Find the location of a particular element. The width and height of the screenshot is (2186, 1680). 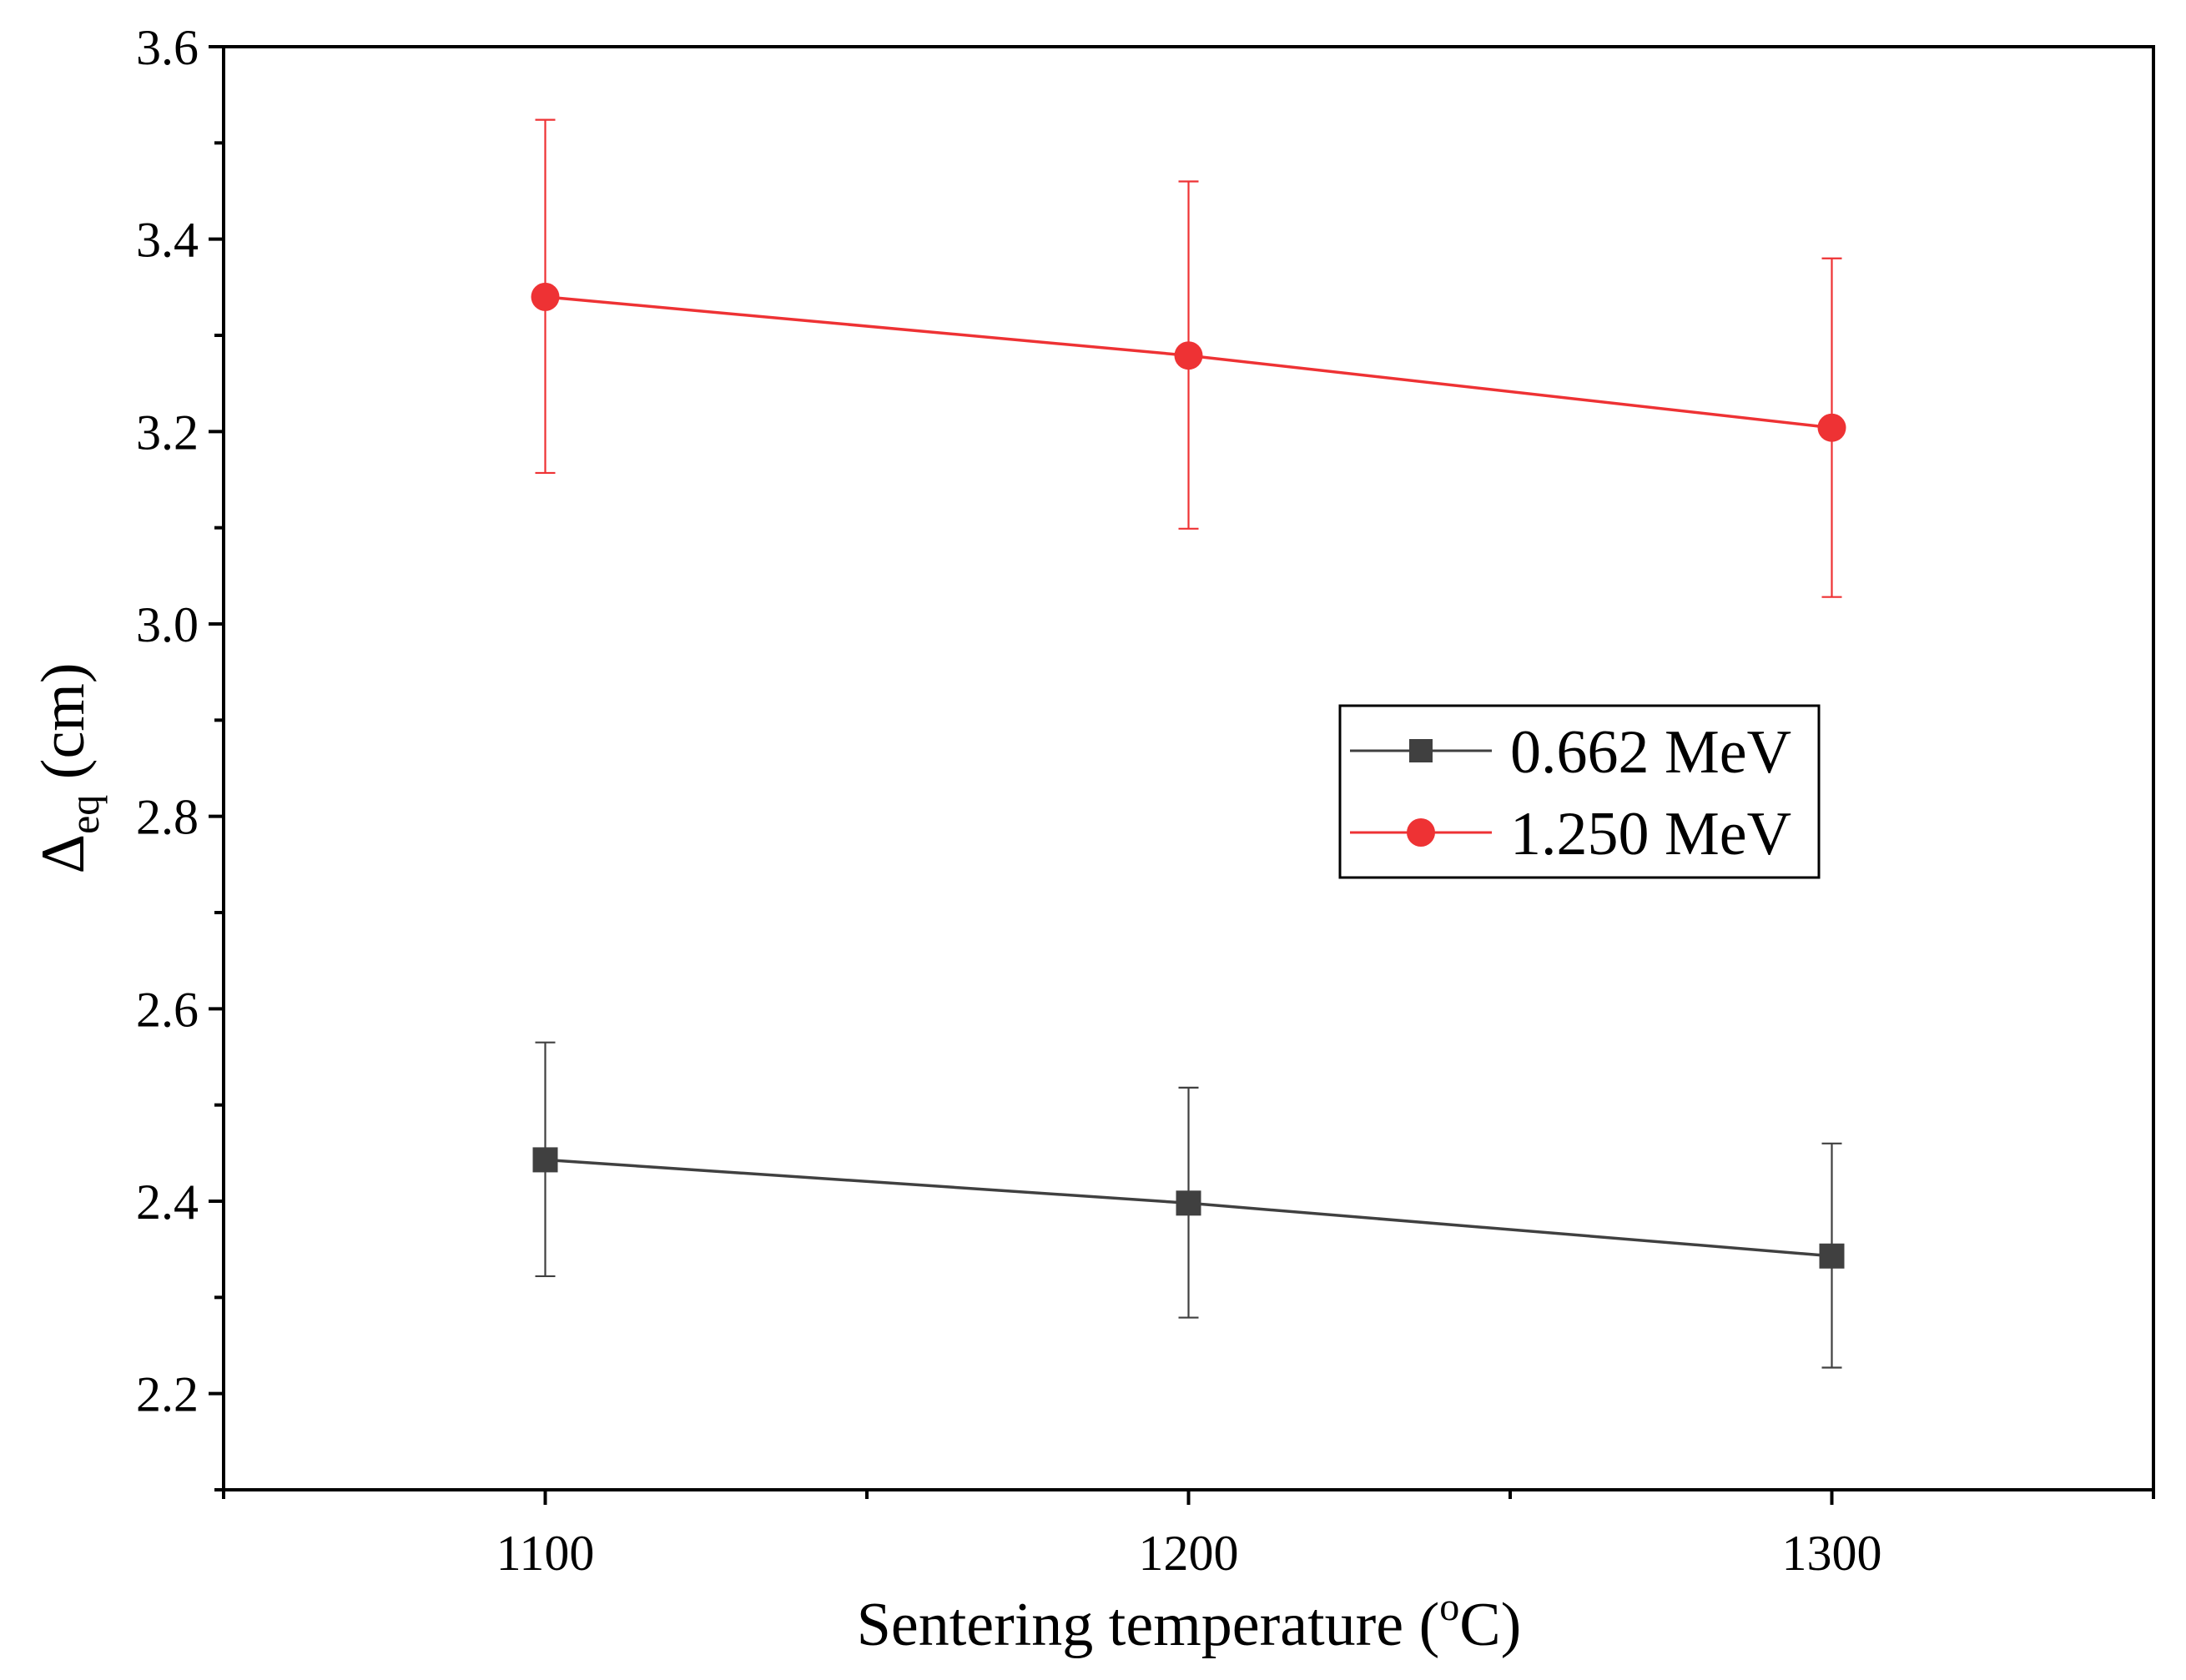

x-tick-label: 1100 is located at coordinates (545, 1553).